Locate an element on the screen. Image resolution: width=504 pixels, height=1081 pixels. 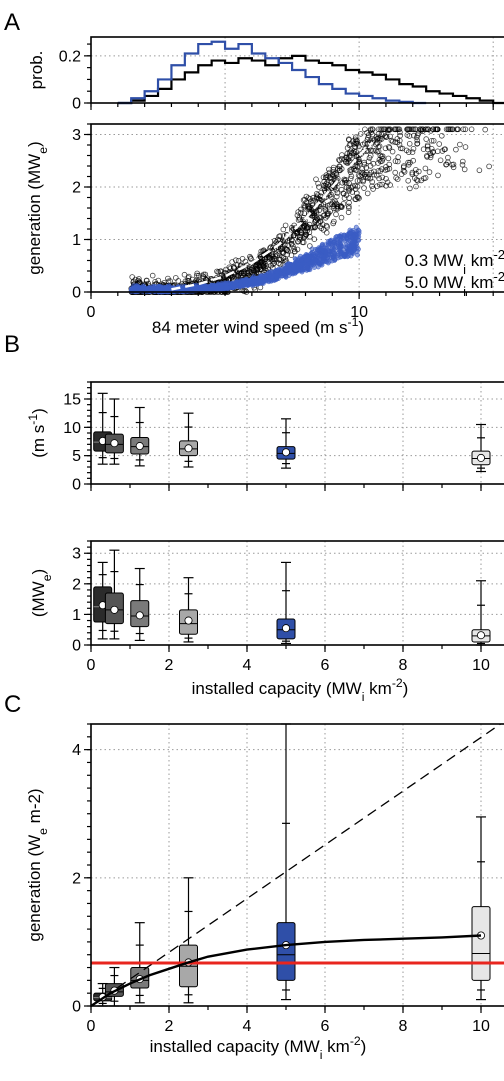
gen-box-x-ticklabel: 4 is located at coordinates (247, 665).